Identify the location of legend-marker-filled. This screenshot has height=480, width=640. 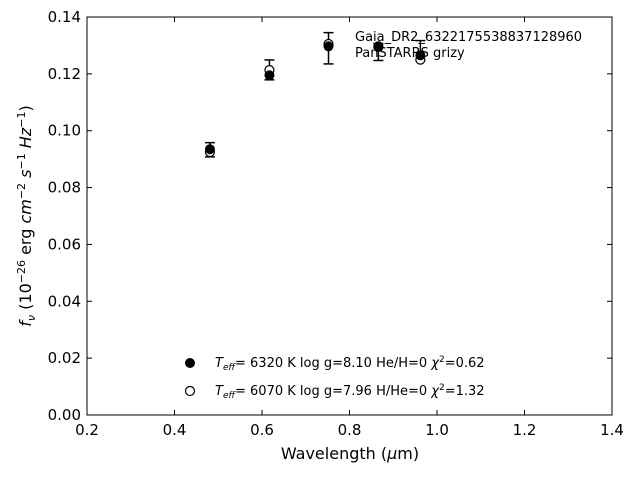
(190, 363).